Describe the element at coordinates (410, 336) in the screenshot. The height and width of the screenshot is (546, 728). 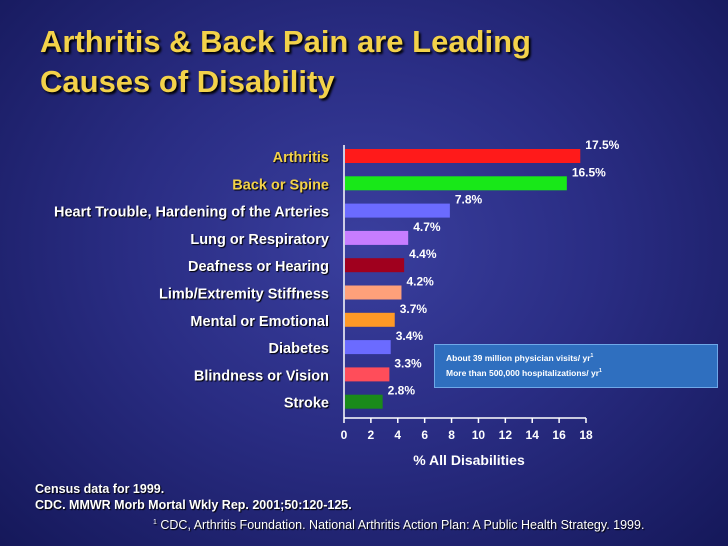
I see `bar-value-label: 3.4%` at that location.